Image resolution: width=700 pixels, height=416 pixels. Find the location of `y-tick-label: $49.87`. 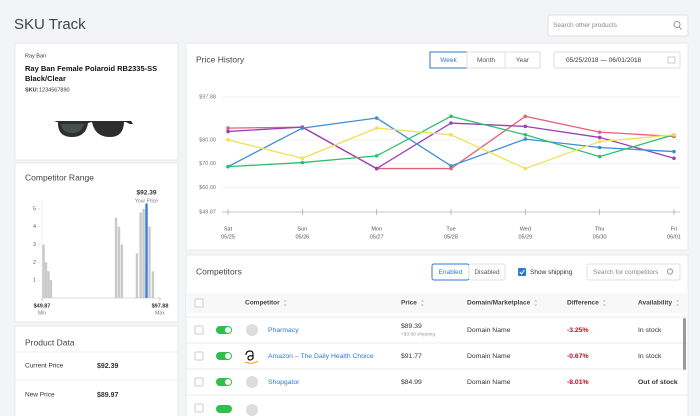

y-tick-label: $49.87 is located at coordinates (207, 212).